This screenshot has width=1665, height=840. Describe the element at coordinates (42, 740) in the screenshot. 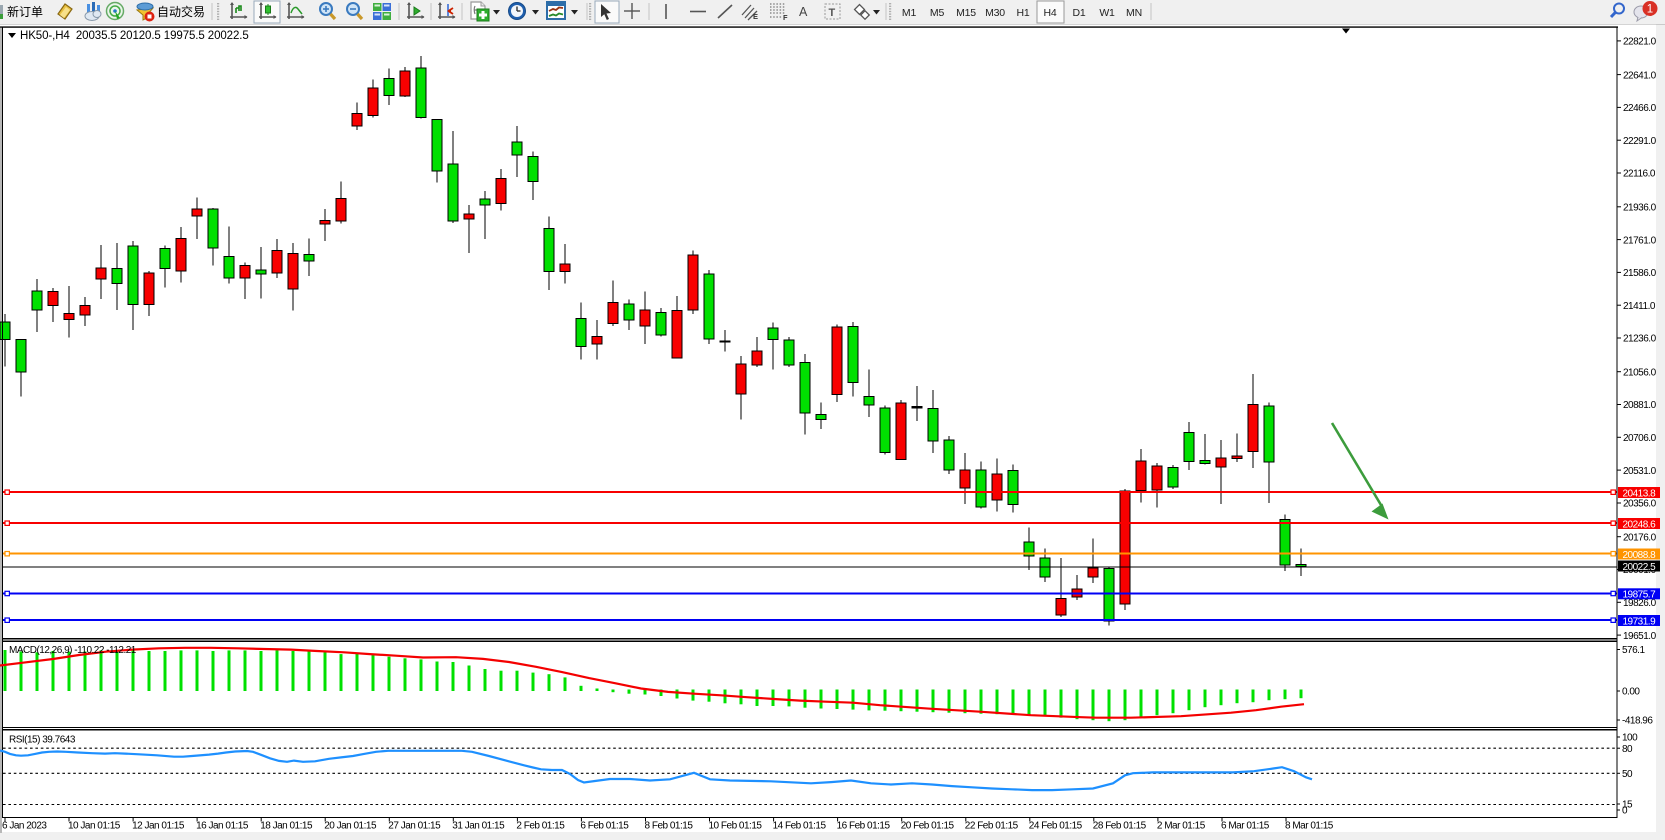

I see `svg-text: RSI(15) 39.7643` at that location.